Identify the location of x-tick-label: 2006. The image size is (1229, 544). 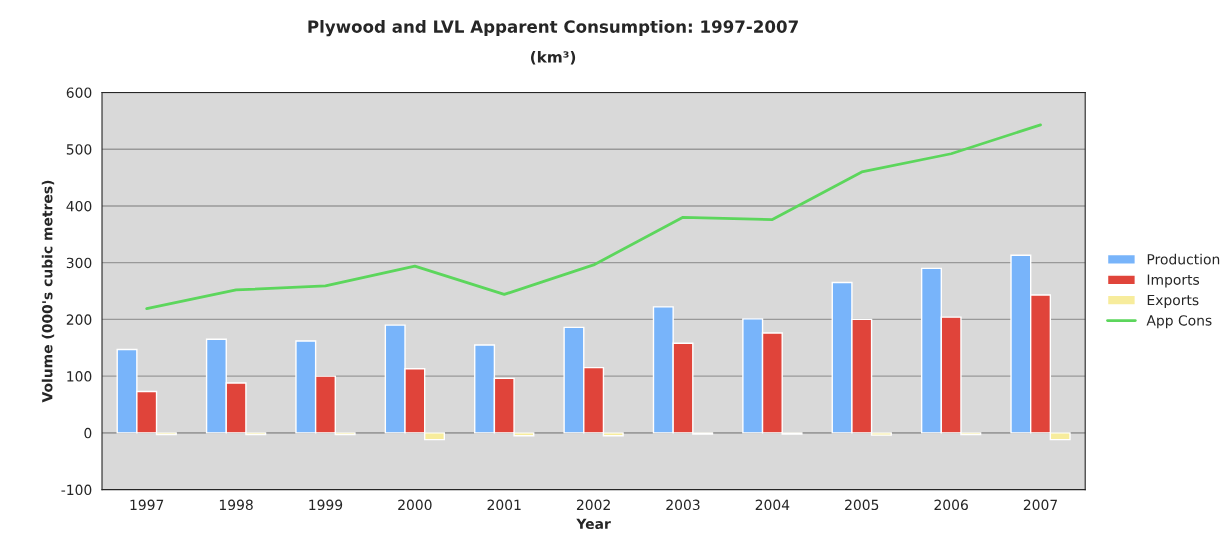
(951, 505).